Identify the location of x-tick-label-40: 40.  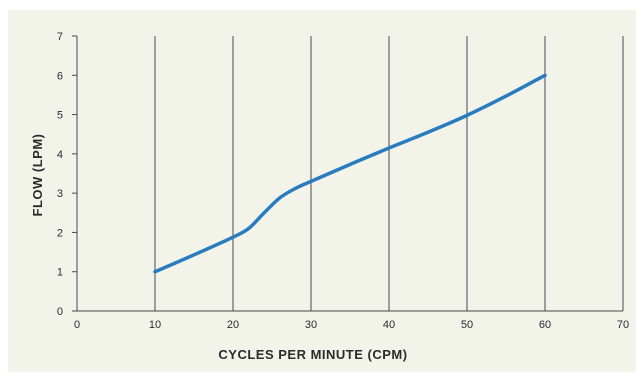
(389, 325).